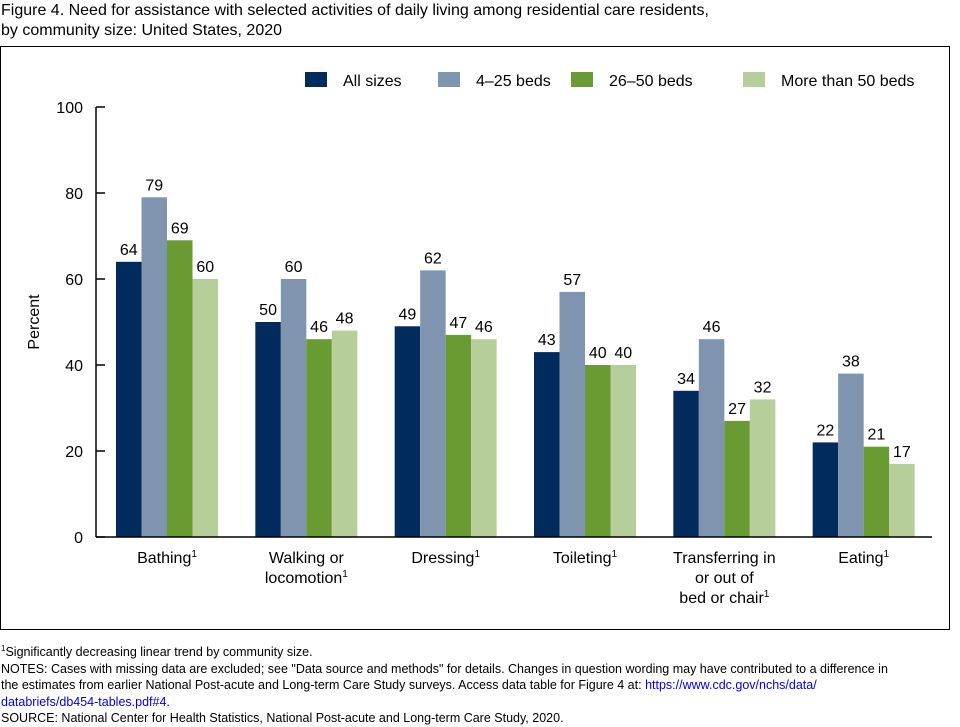 The width and height of the screenshot is (960, 727). What do you see at coordinates (142, 30) in the screenshot?
I see `figure-title-line-2: by community size: United States, 2020` at bounding box center [142, 30].